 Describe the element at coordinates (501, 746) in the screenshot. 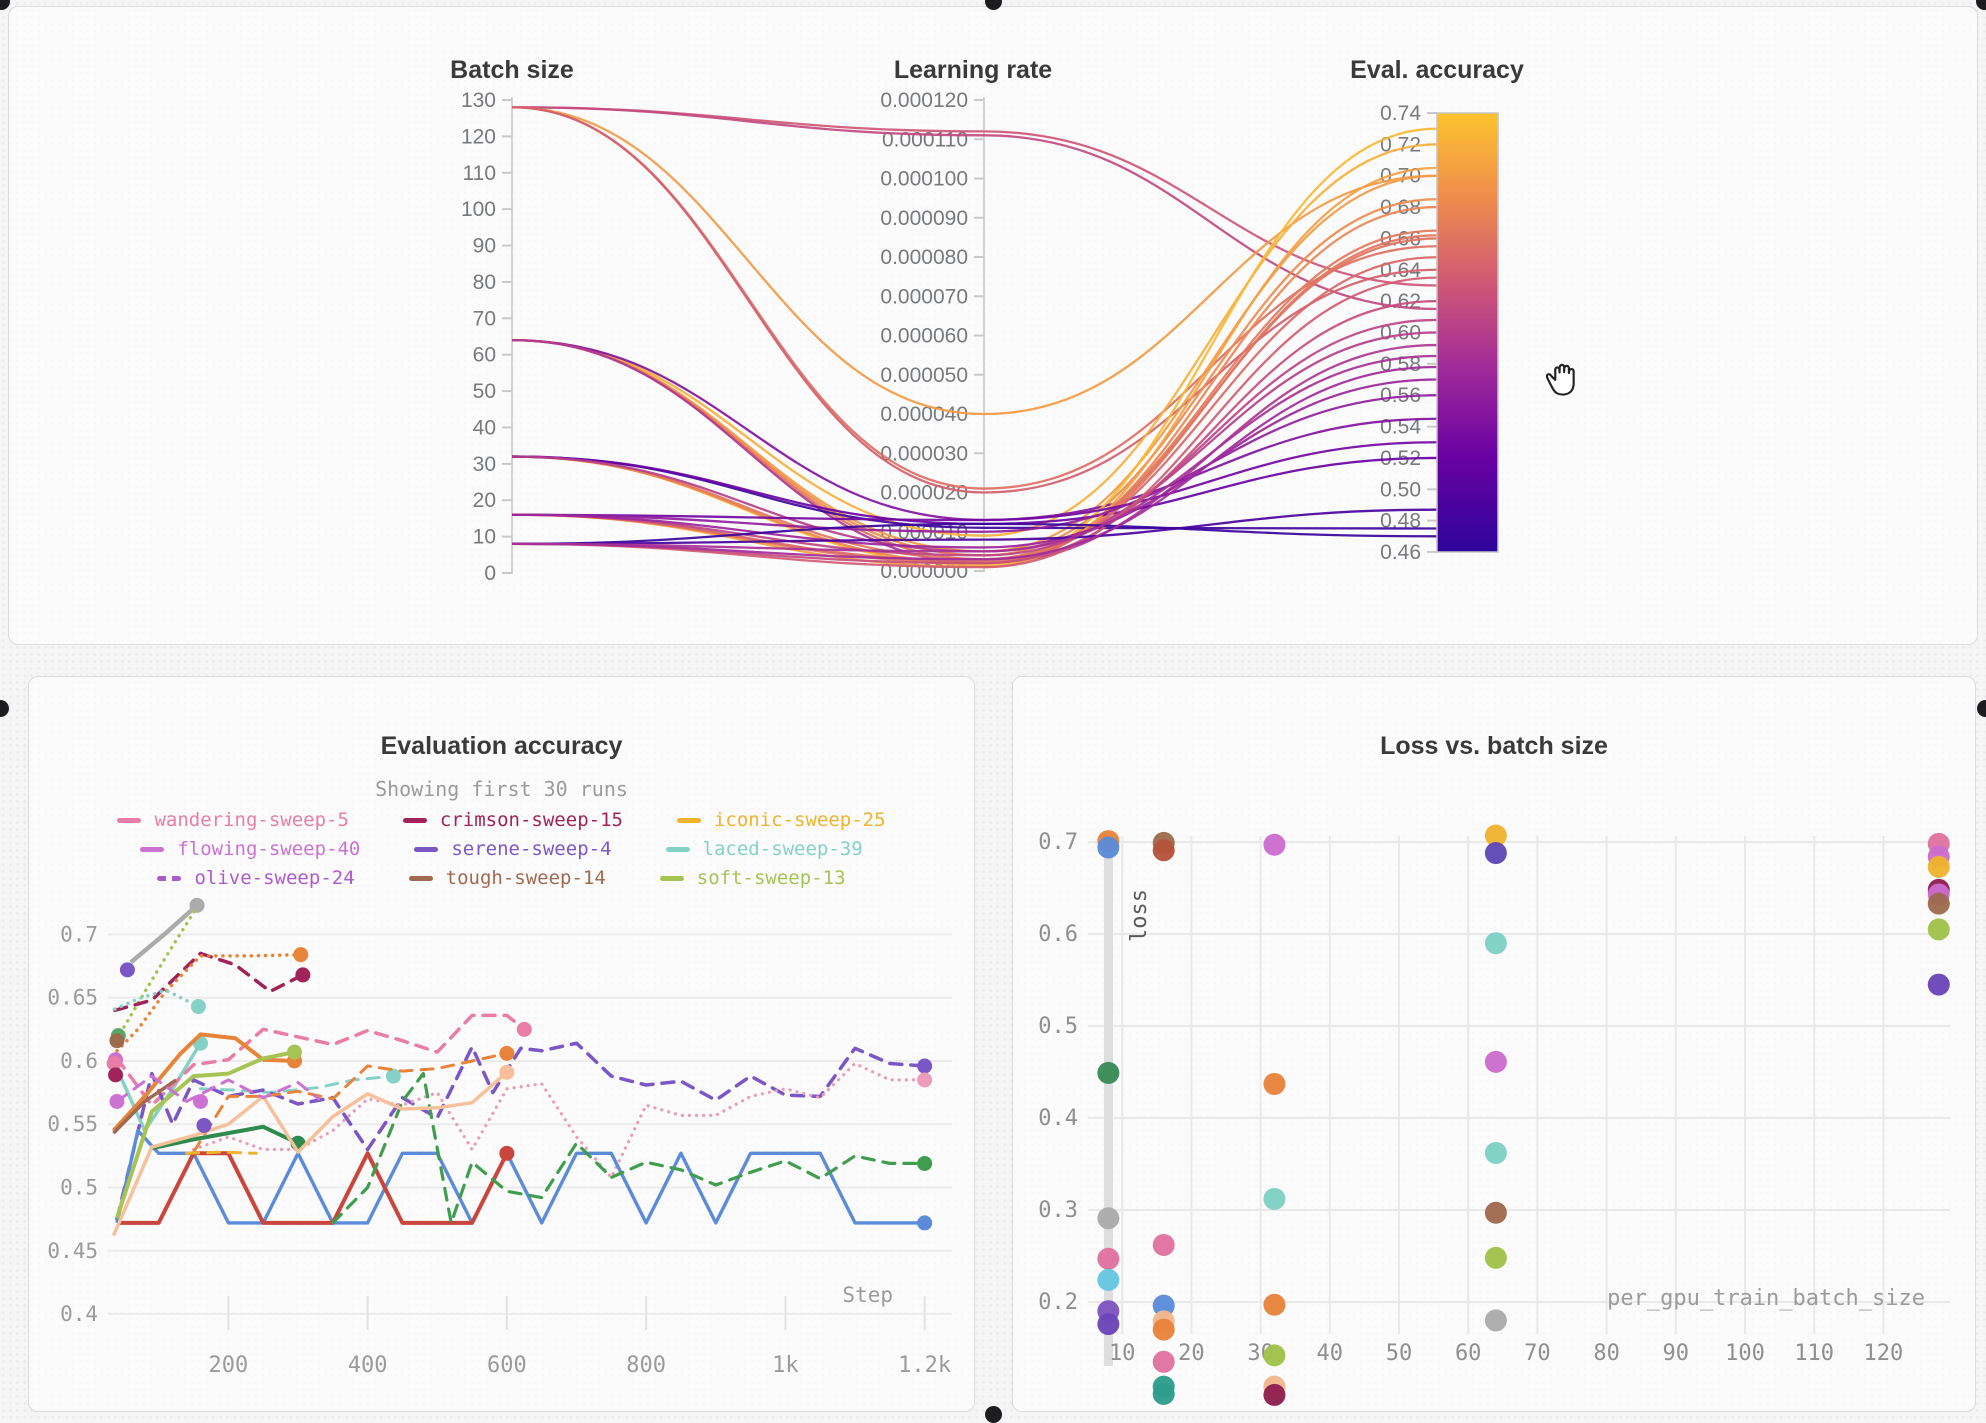

I see `evaluation-accuracy-title: Evaluation accuracy` at that location.